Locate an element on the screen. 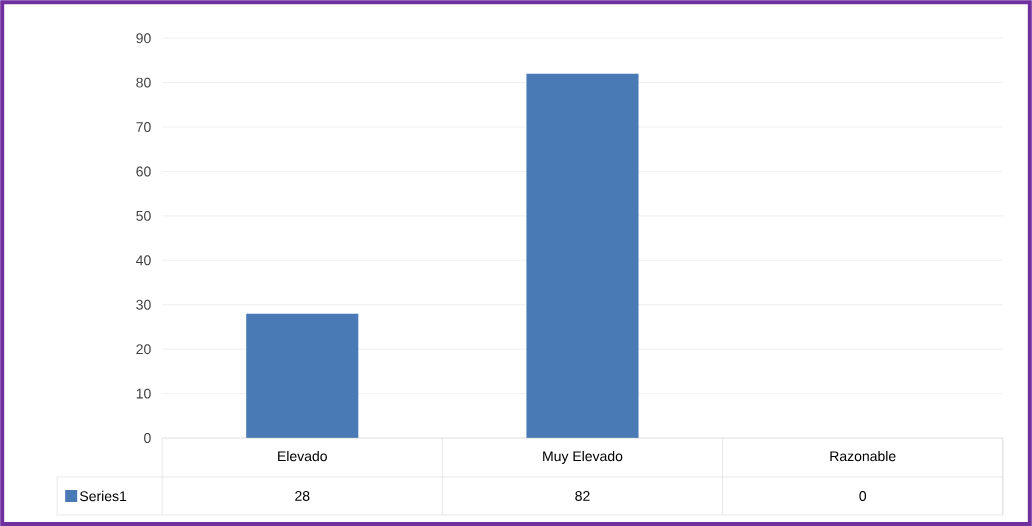  legend-label: Series1 is located at coordinates (103, 496).